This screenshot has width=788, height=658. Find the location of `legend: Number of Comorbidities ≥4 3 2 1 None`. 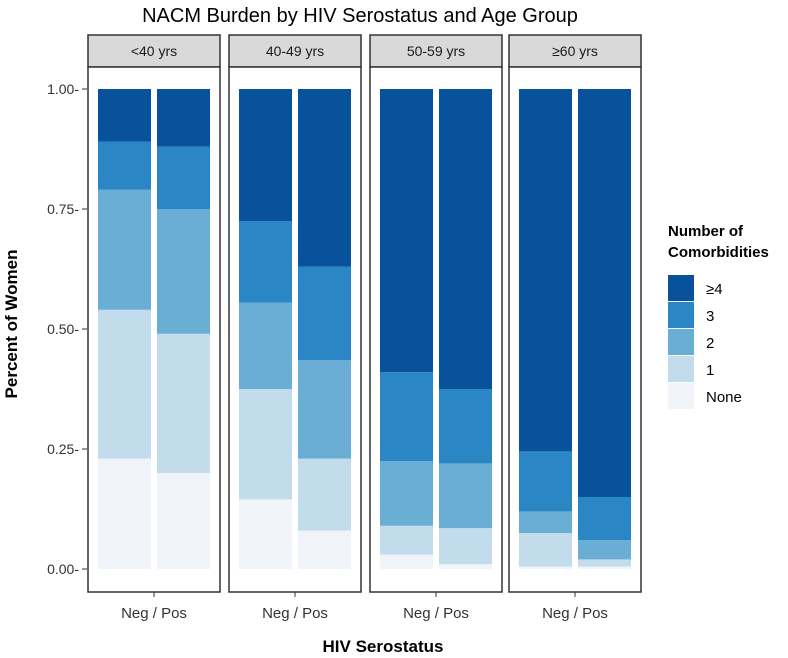

legend: Number of Comorbidities ≥4 3 2 1 None is located at coordinates (718, 316).